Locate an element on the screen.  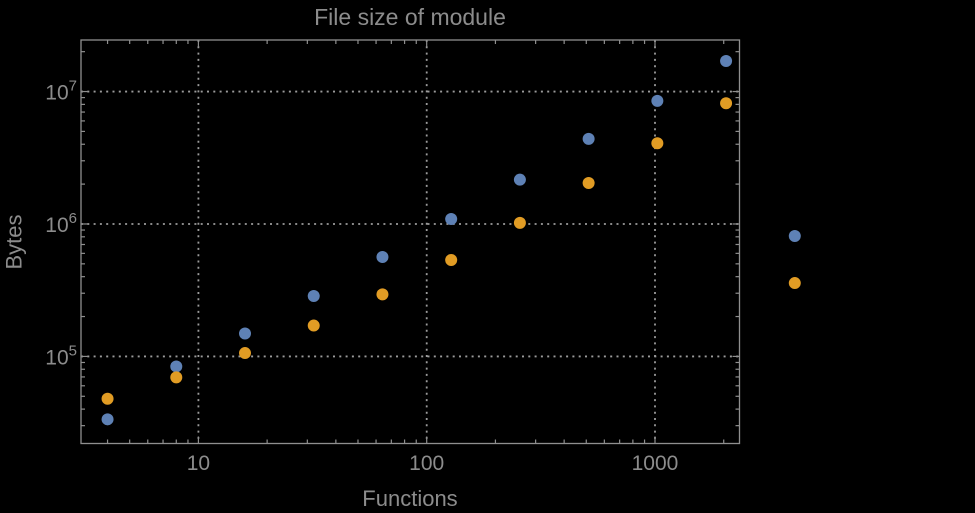
x-tick-label: 1000 is located at coordinates (655, 463).